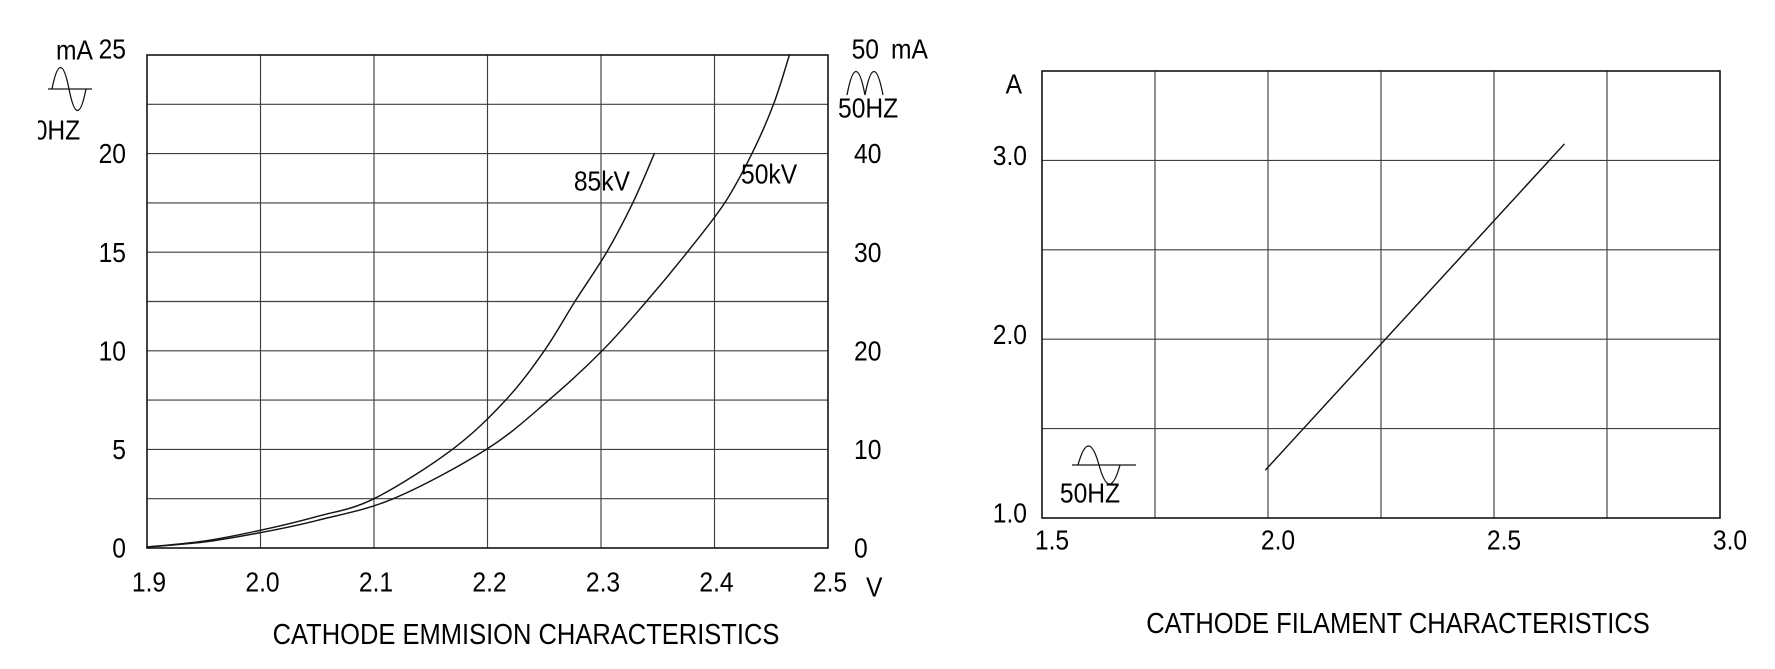 The image size is (1775, 669). What do you see at coordinates (112, 49) in the screenshot?
I see `y-left-tick-label: 25` at bounding box center [112, 49].